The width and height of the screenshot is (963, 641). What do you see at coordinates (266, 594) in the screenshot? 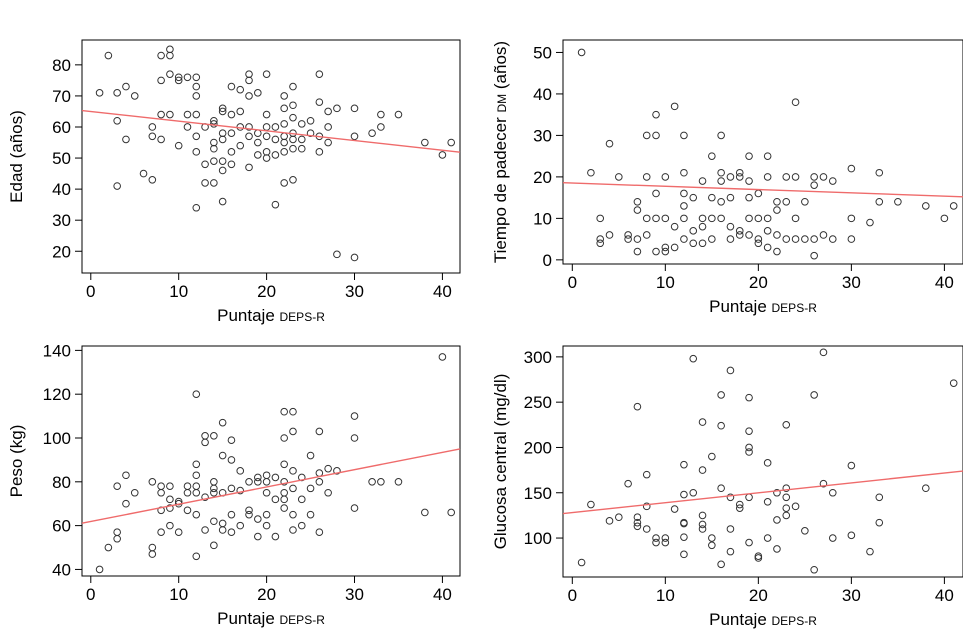
I see `x-tick-label: 20` at bounding box center [266, 594].